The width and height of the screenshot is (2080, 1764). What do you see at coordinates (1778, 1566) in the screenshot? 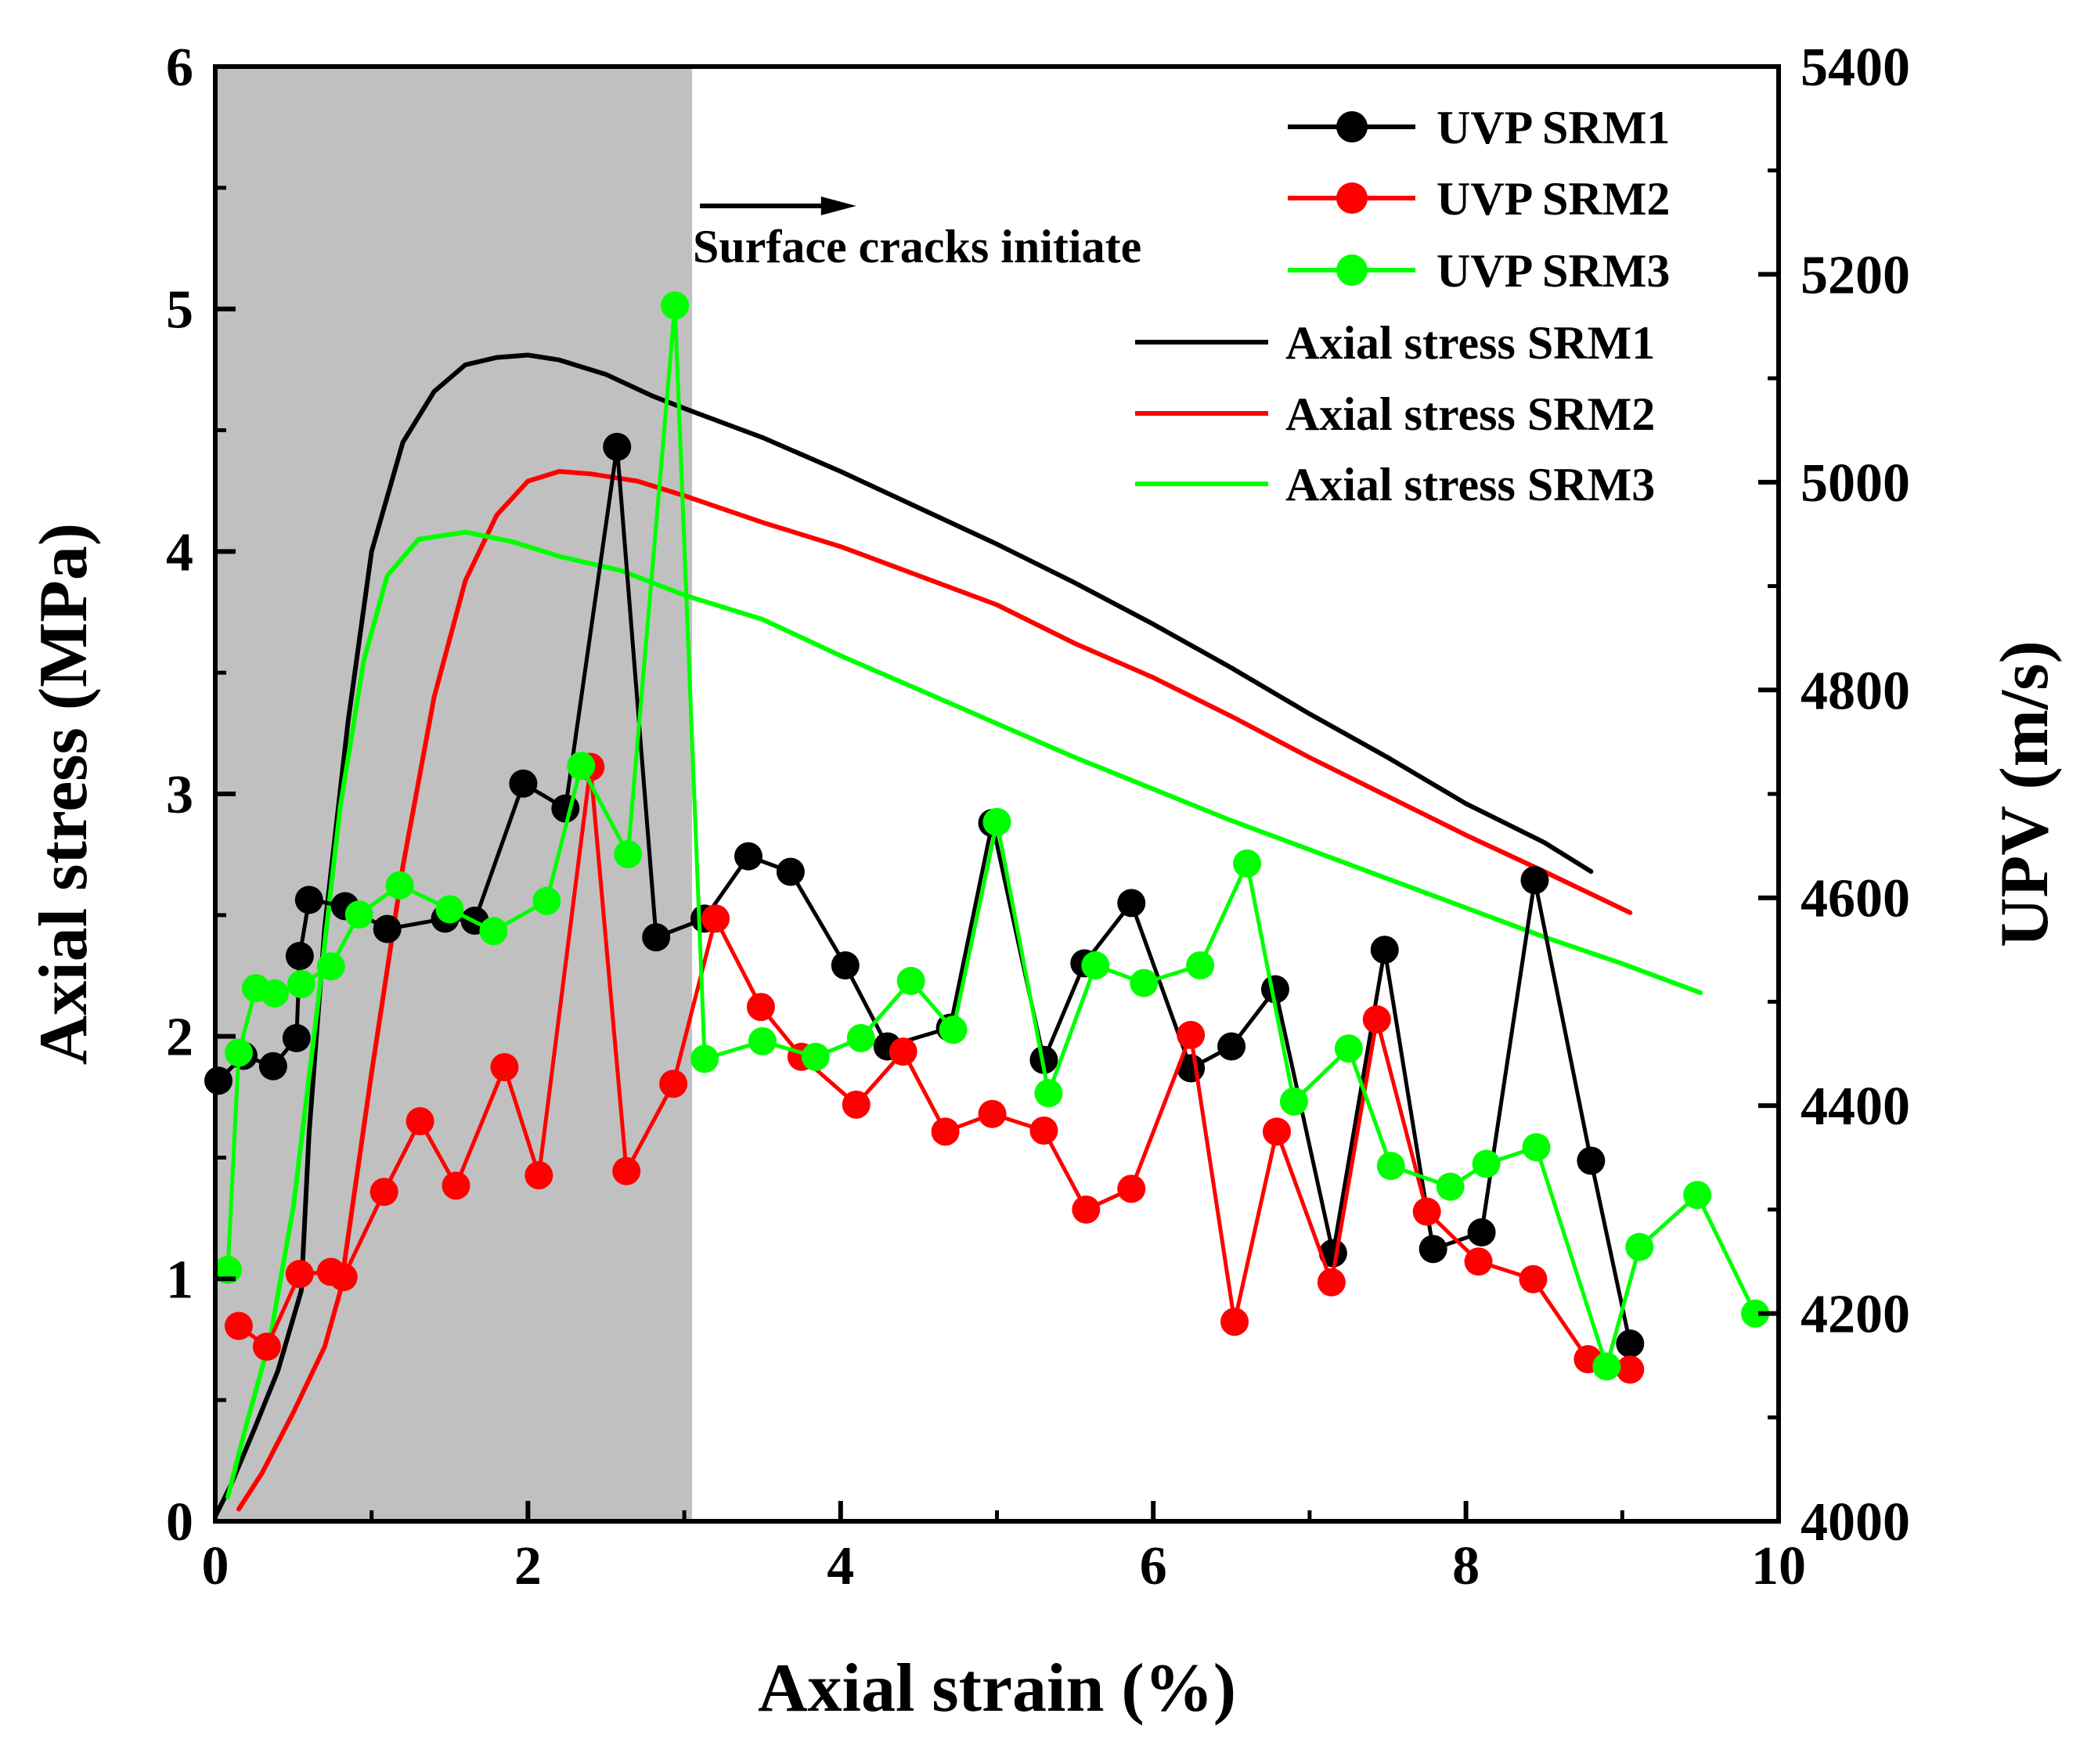
I see `x-tick-label: 10` at bounding box center [1778, 1566].